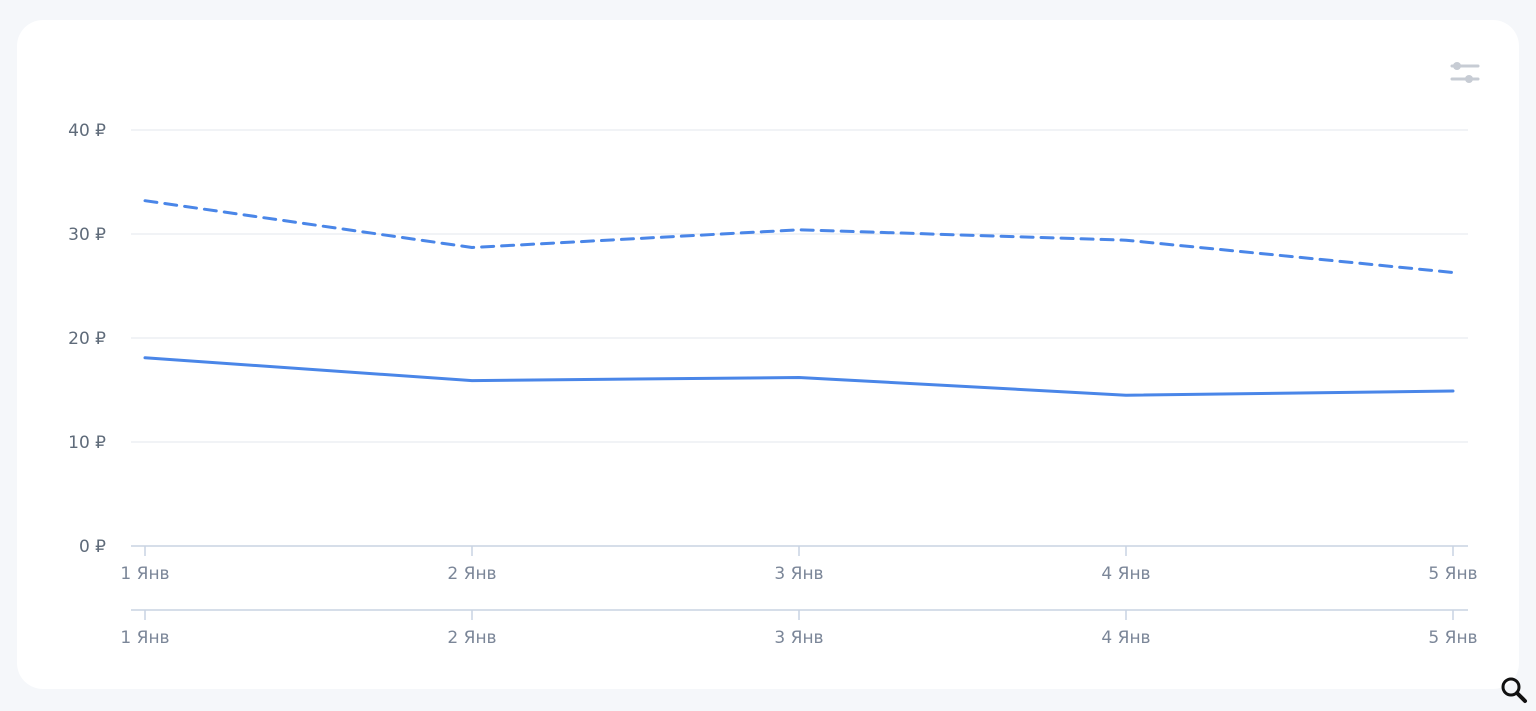  Describe the element at coordinates (799, 236) in the screenshot. I see `series-line-dashed` at that location.